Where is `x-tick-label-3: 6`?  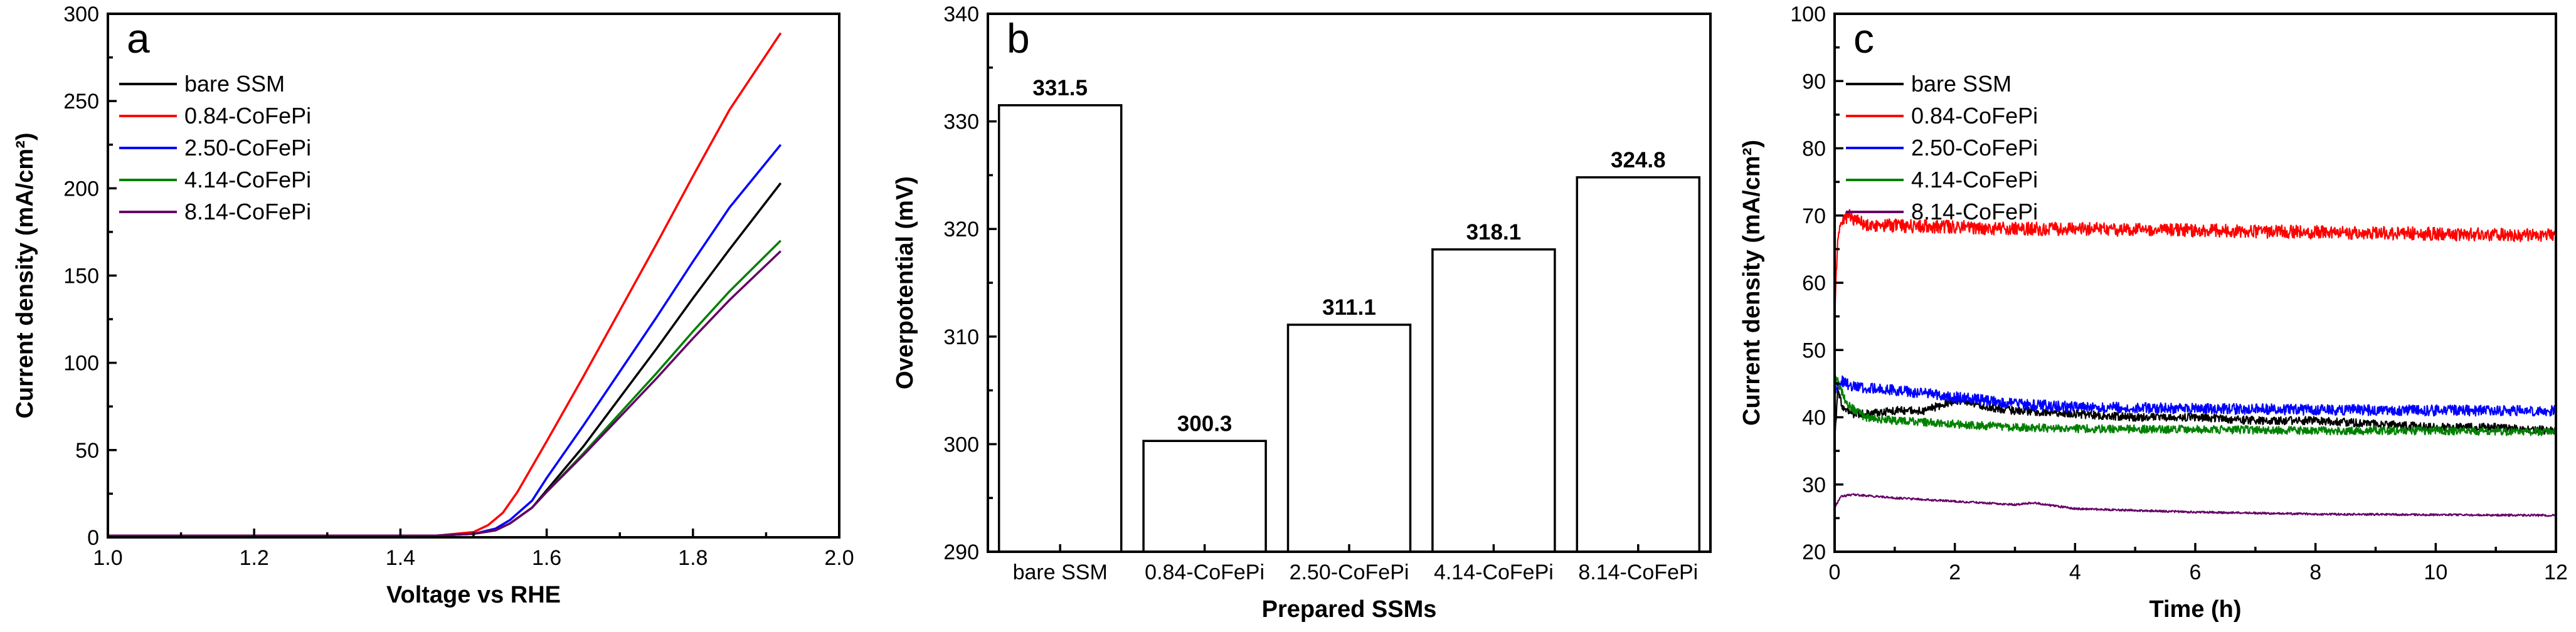
x-tick-label-3: 6 is located at coordinates (2196, 572).